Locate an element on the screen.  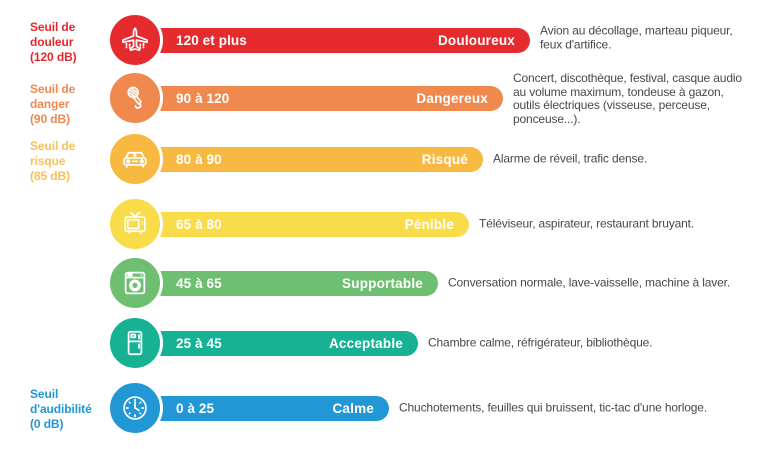
range-label: 90 à 120 is located at coordinates (203, 98).